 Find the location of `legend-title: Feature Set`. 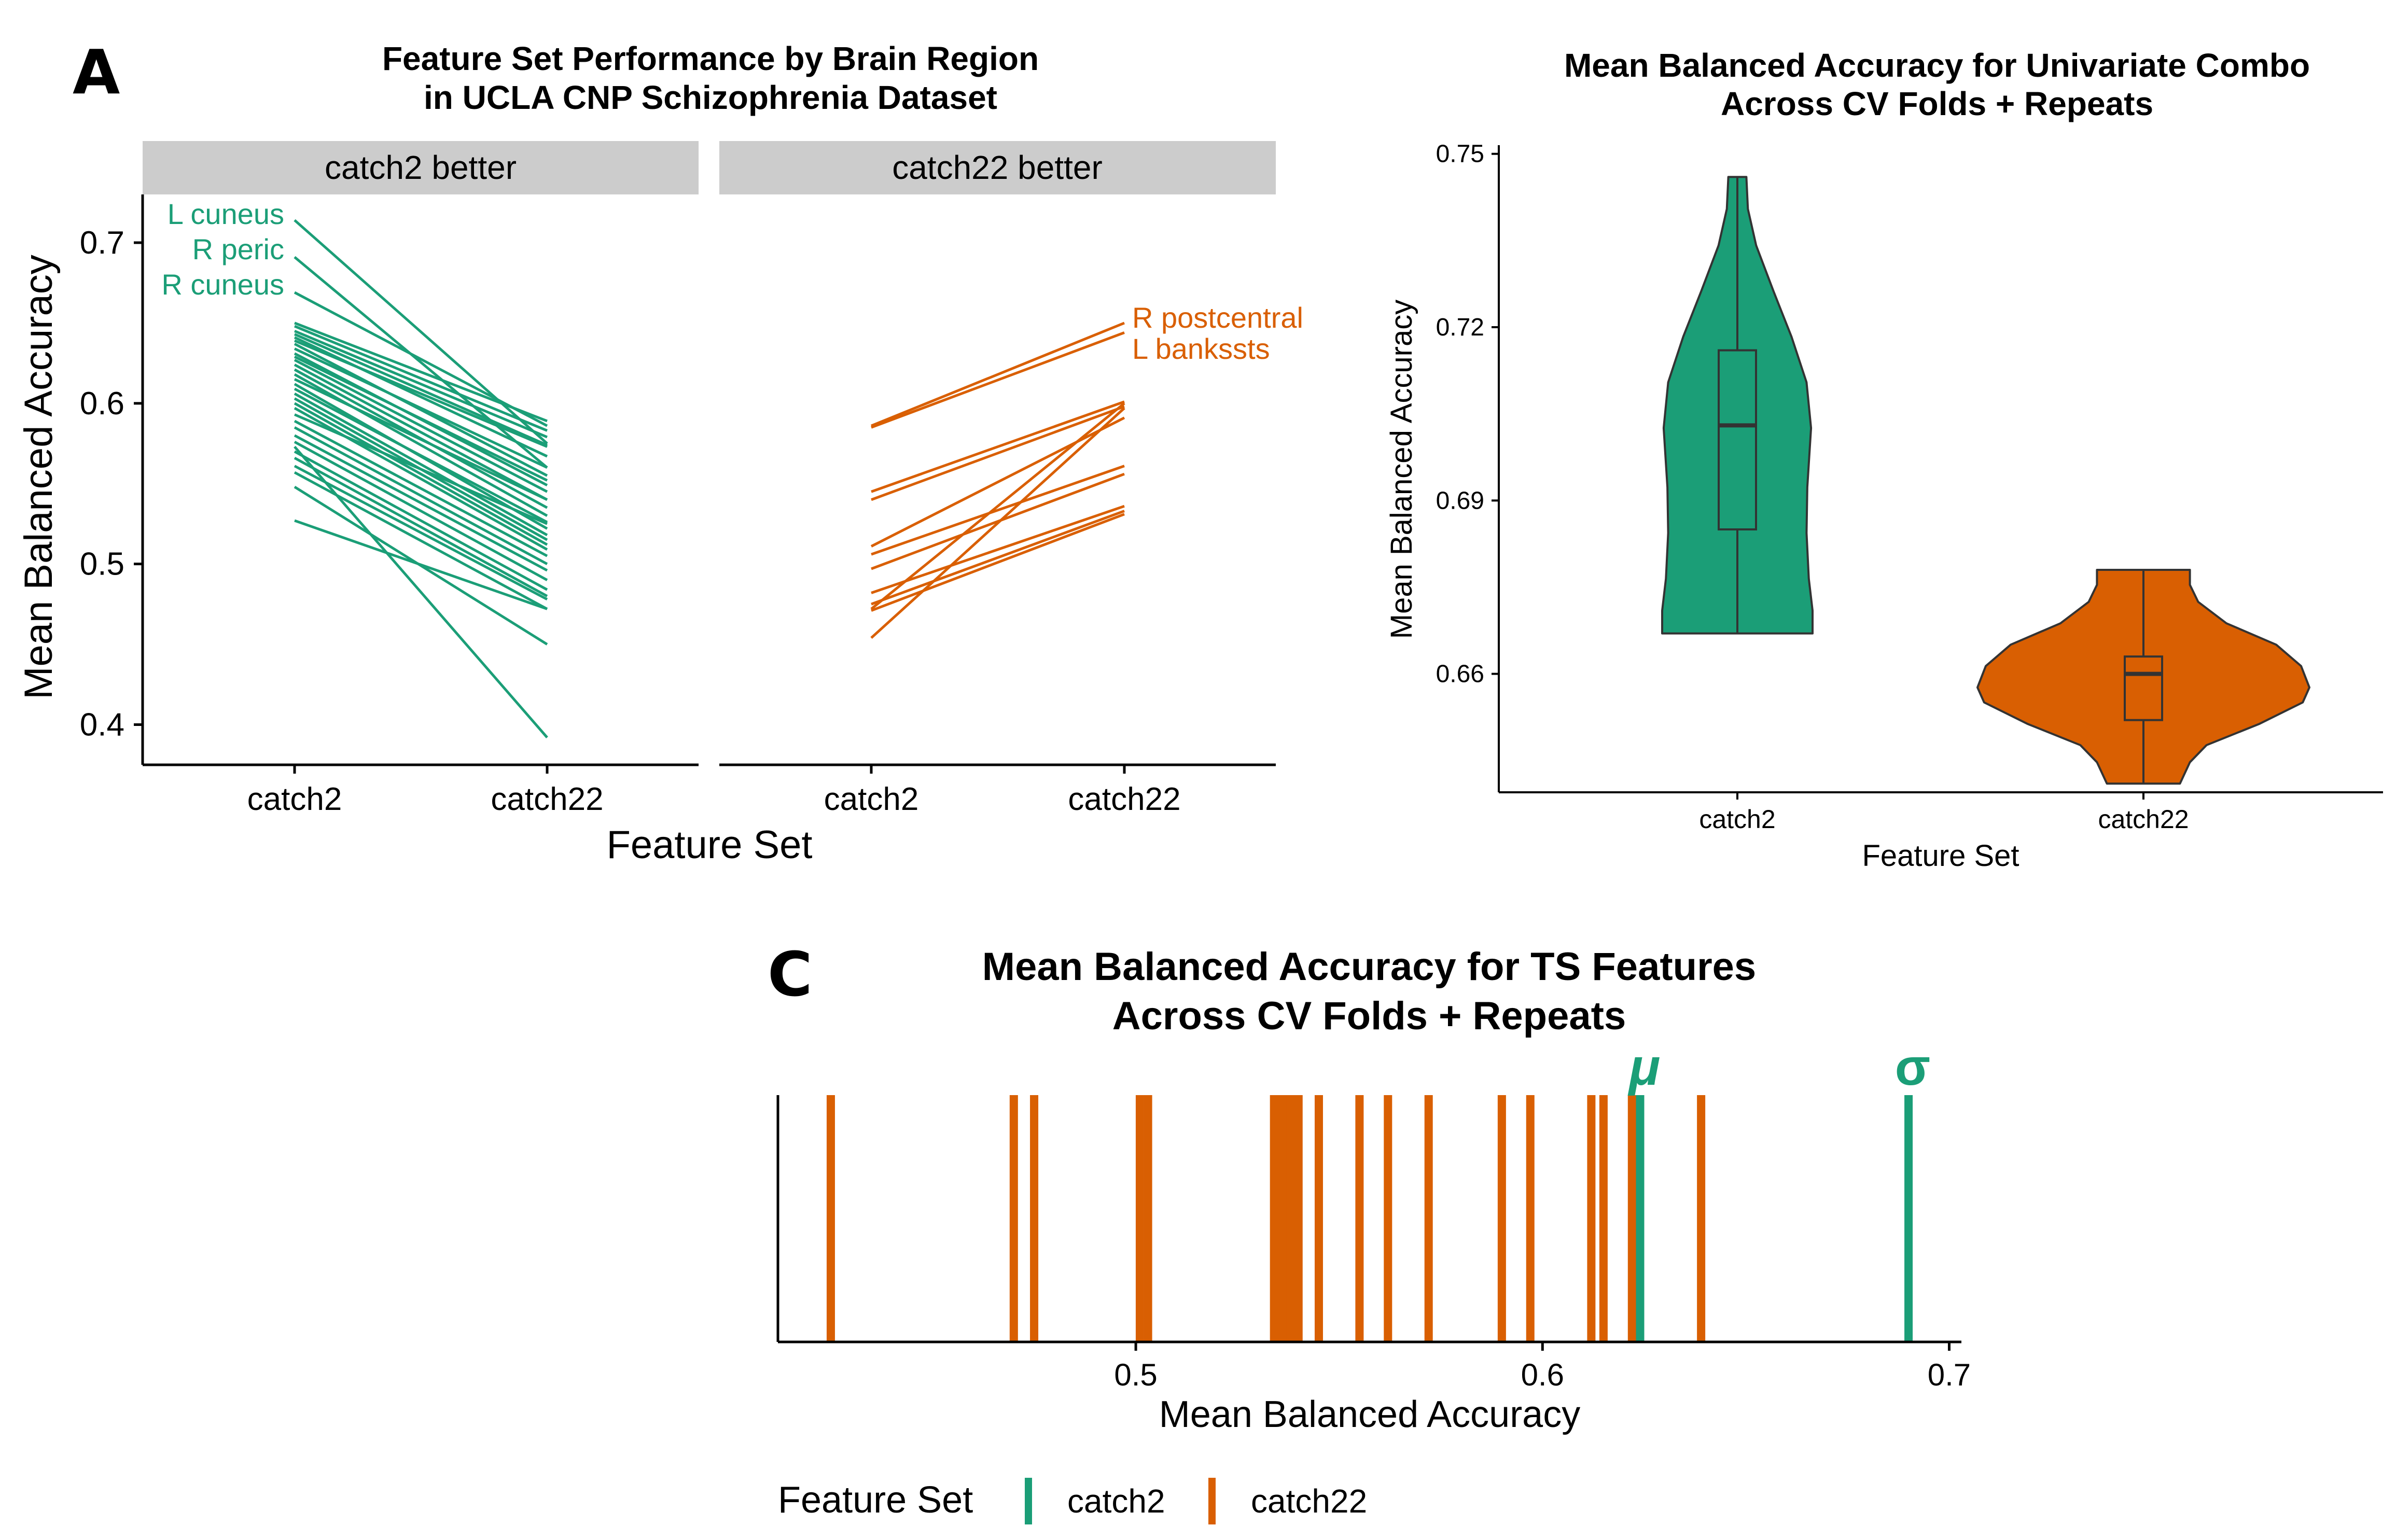

legend-title: Feature Set is located at coordinates (875, 1500).